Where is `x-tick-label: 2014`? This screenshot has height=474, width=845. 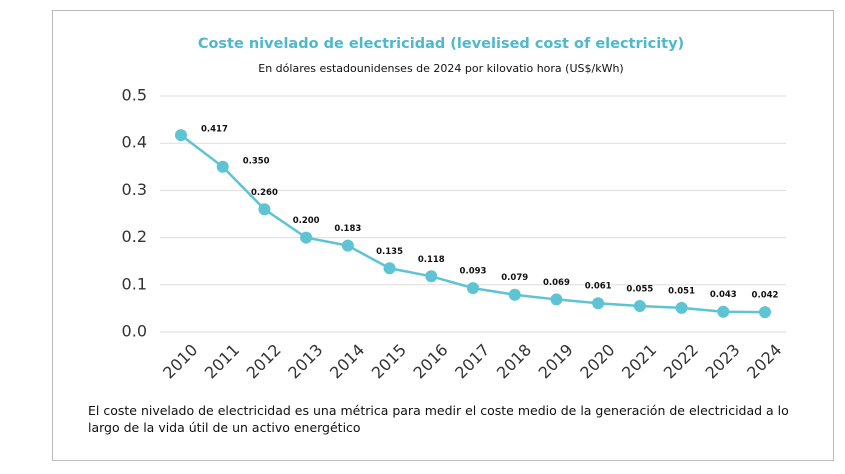 x-tick-label: 2014 is located at coordinates (347, 361).